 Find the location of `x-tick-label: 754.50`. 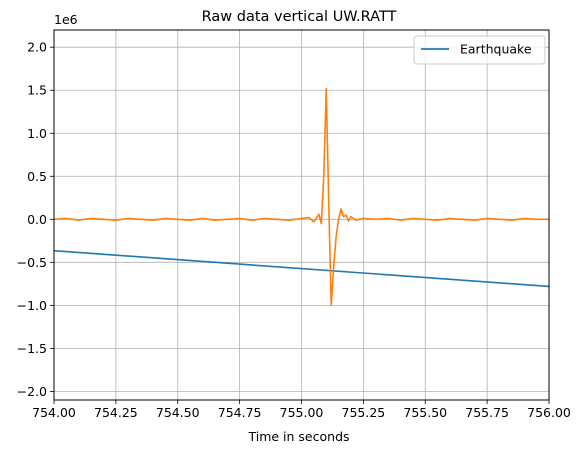

x-tick-label: 754.50 is located at coordinates (178, 412).